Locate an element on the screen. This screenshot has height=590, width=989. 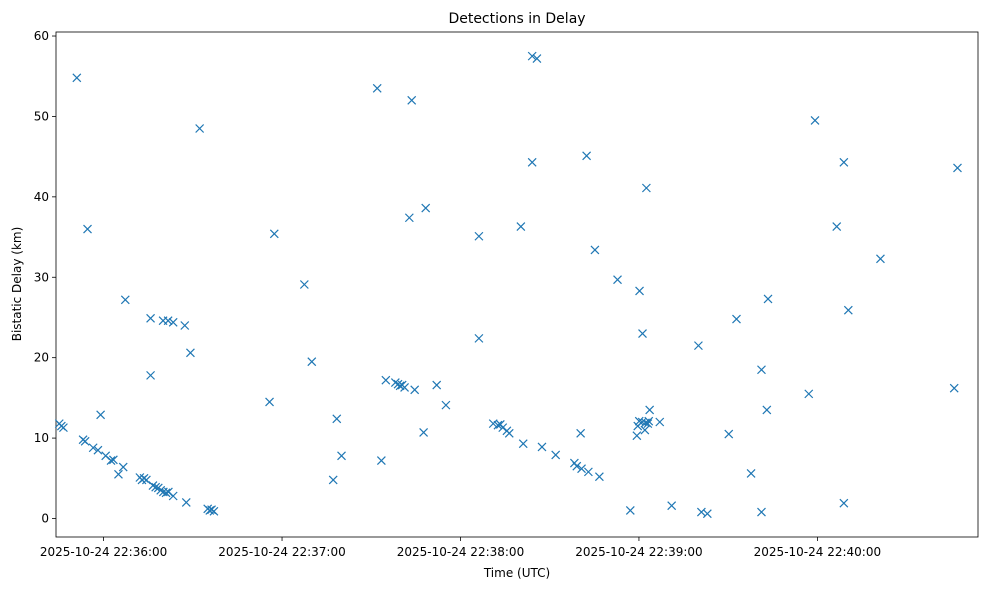
x-tick-label: 2025-10-24 22:39:00 is located at coordinates (638, 552).